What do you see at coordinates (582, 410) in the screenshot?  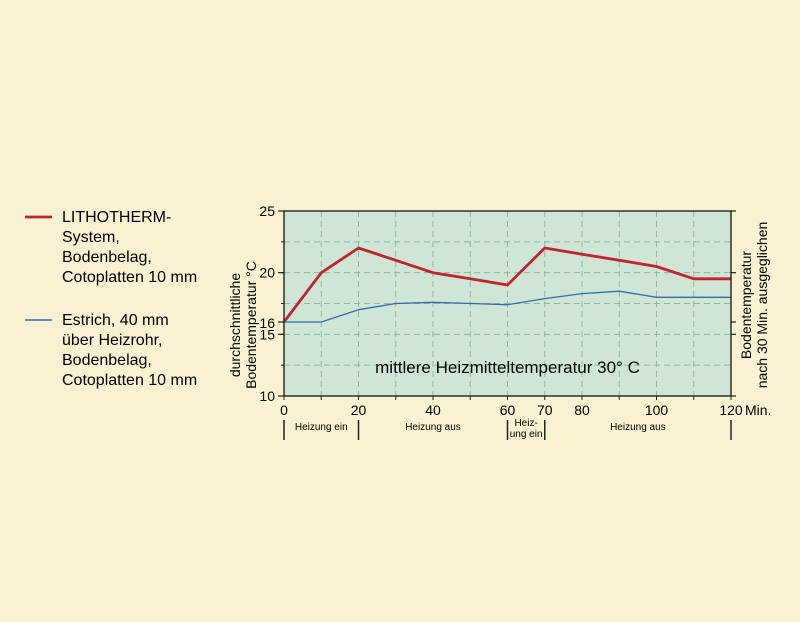 I see `x-tick-label: 80` at bounding box center [582, 410].